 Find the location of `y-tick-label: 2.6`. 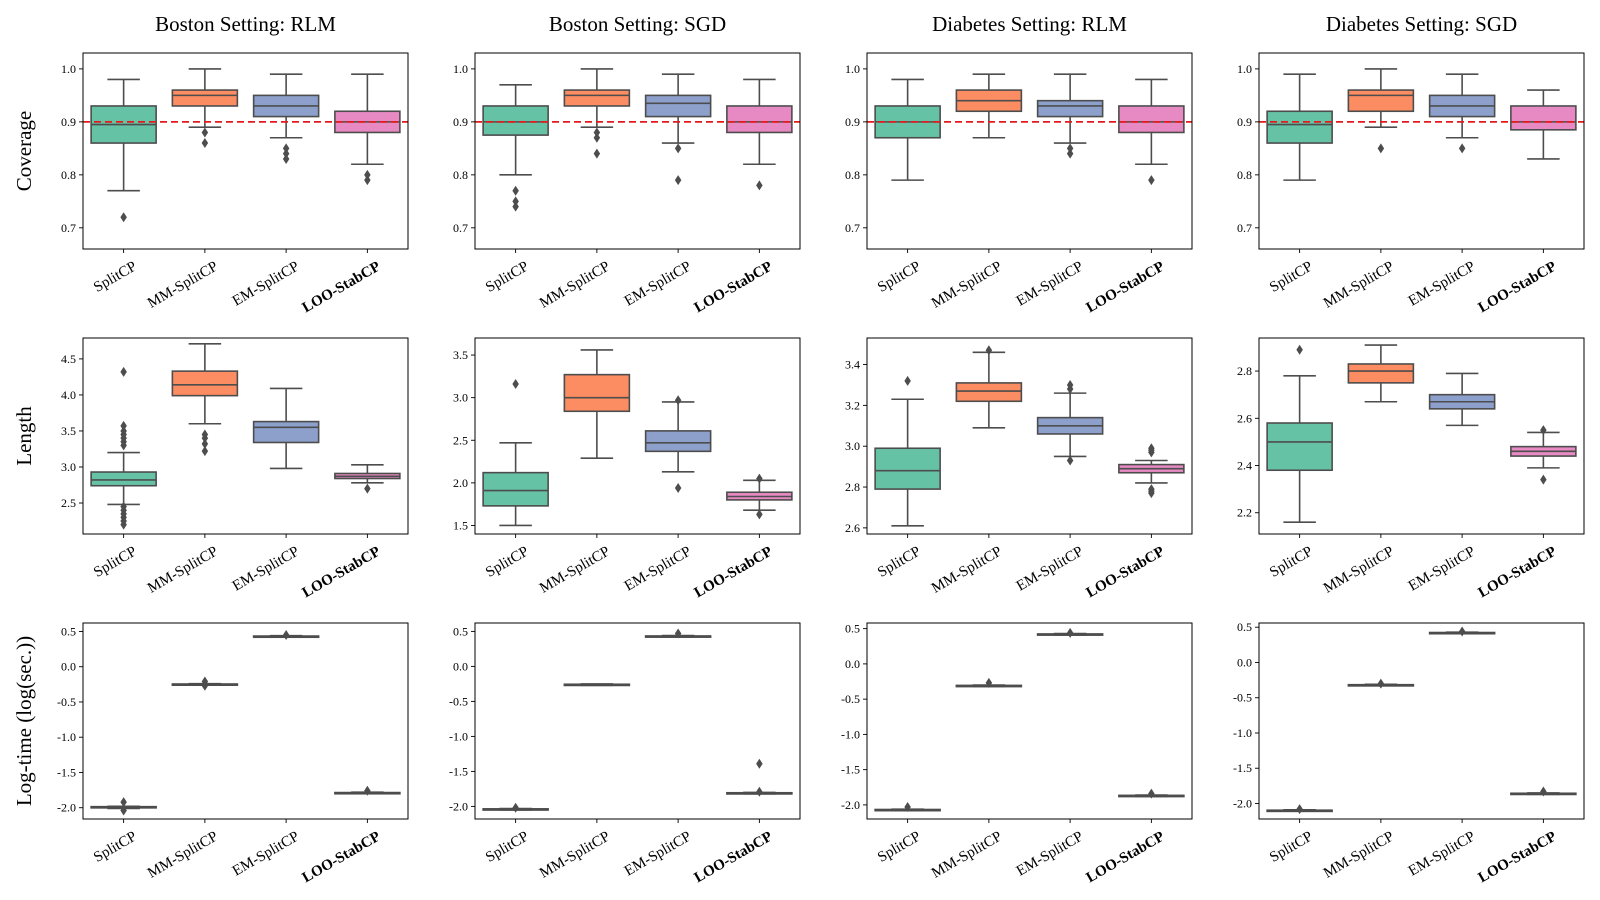

y-tick-label: 2.6 is located at coordinates (1244, 418).